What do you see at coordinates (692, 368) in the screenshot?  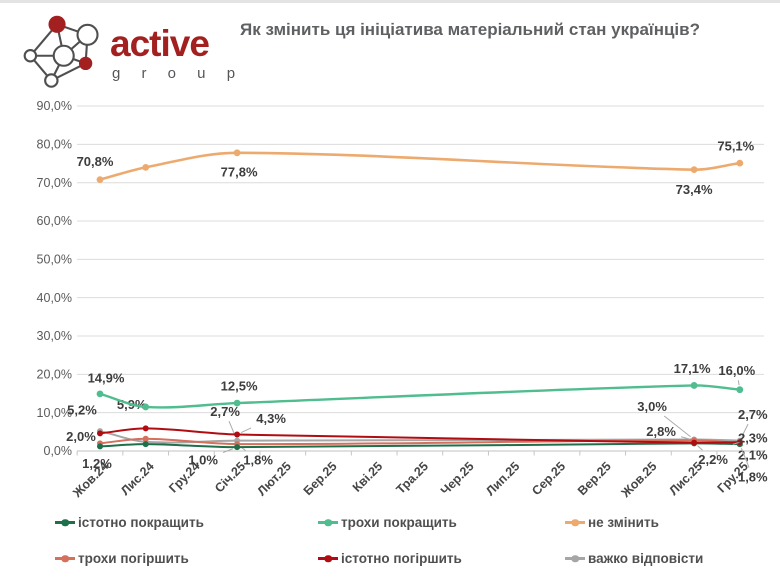 I see `data-label: 17,1%` at bounding box center [692, 368].